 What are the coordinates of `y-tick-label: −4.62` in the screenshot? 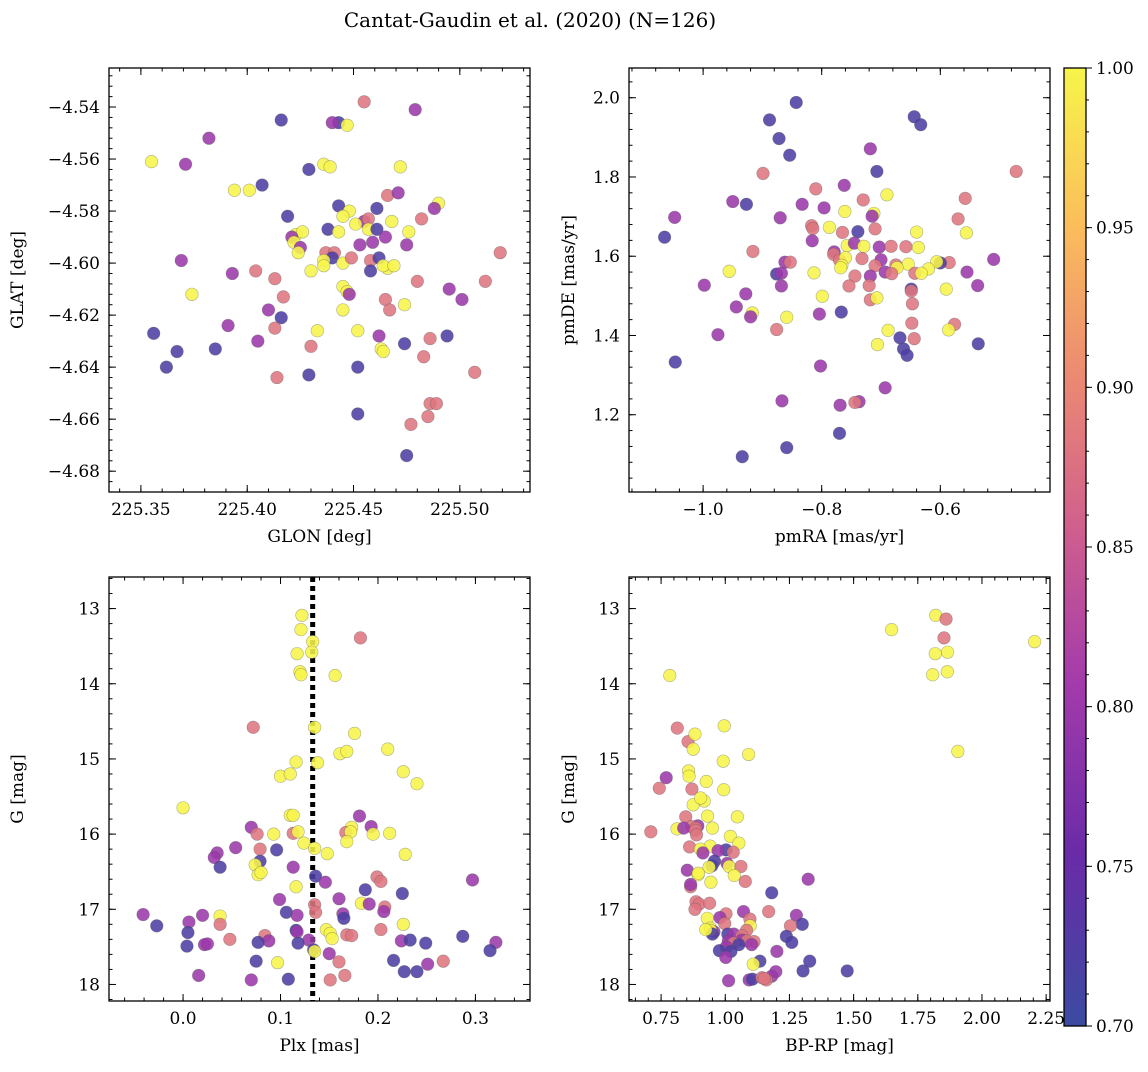 It's located at (74, 316).